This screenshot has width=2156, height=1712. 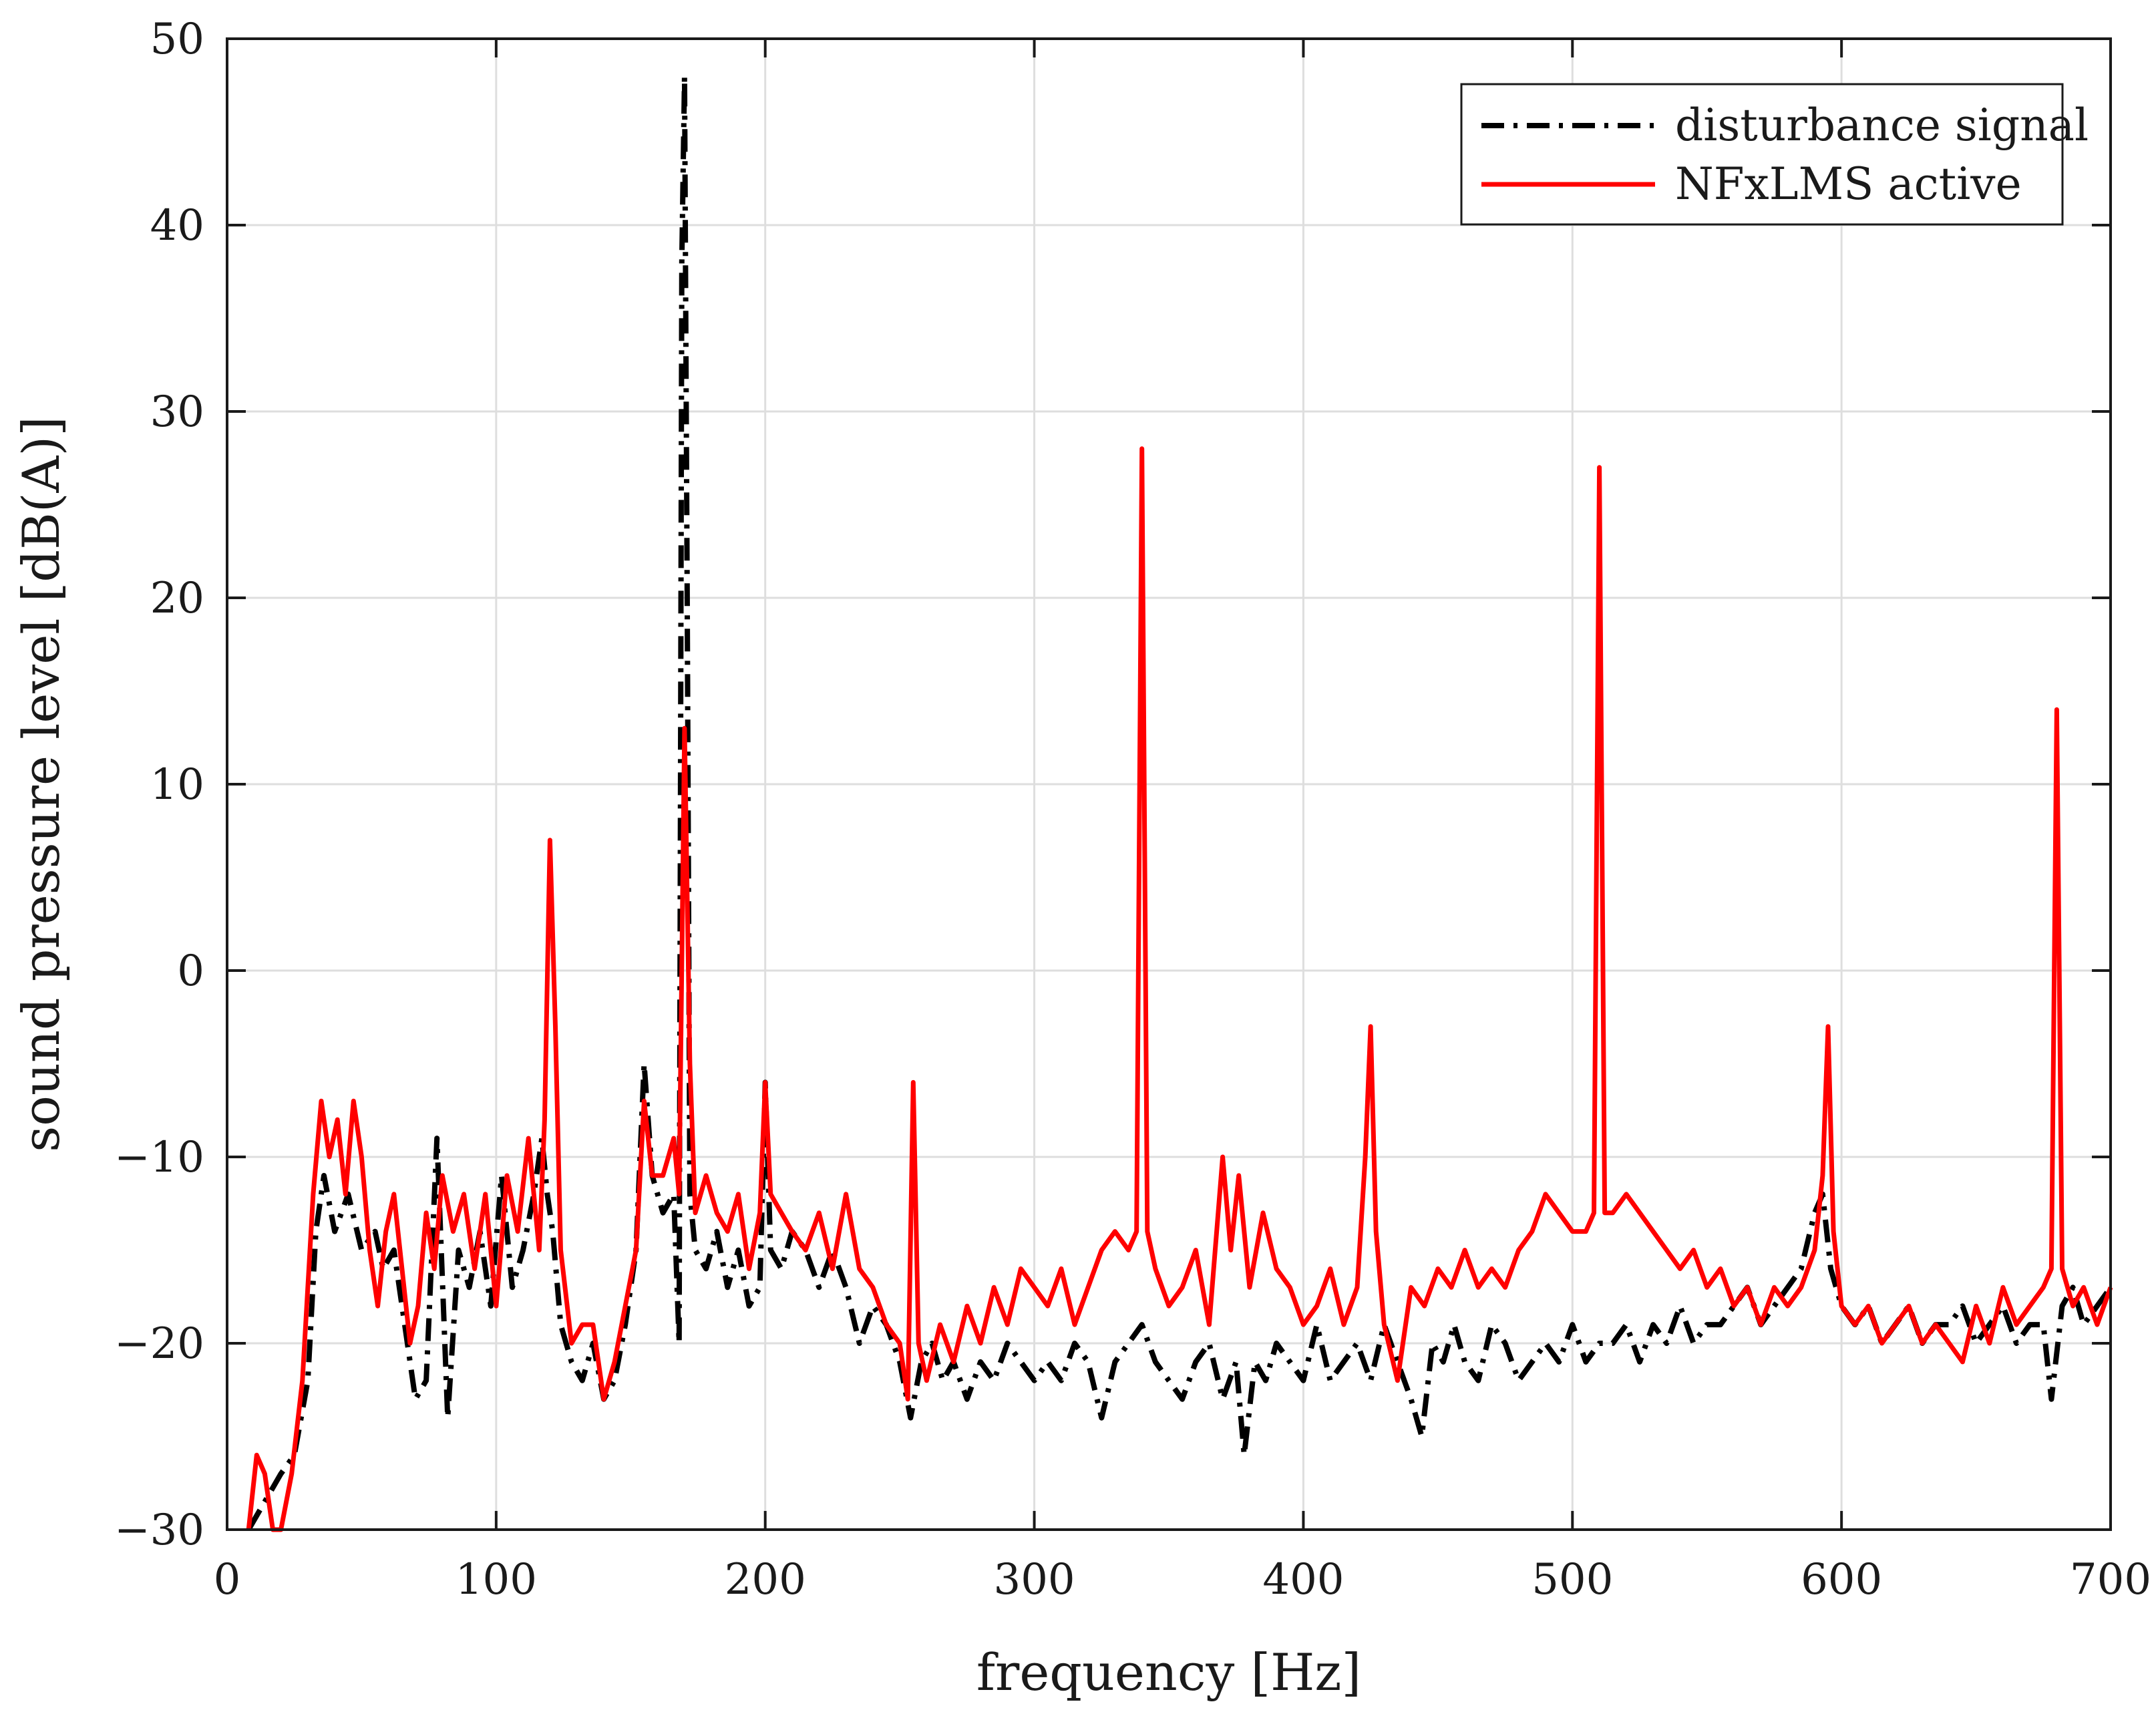 What do you see at coordinates (1303, 1579) in the screenshot?
I see `x-tick-label: 400` at bounding box center [1303, 1579].